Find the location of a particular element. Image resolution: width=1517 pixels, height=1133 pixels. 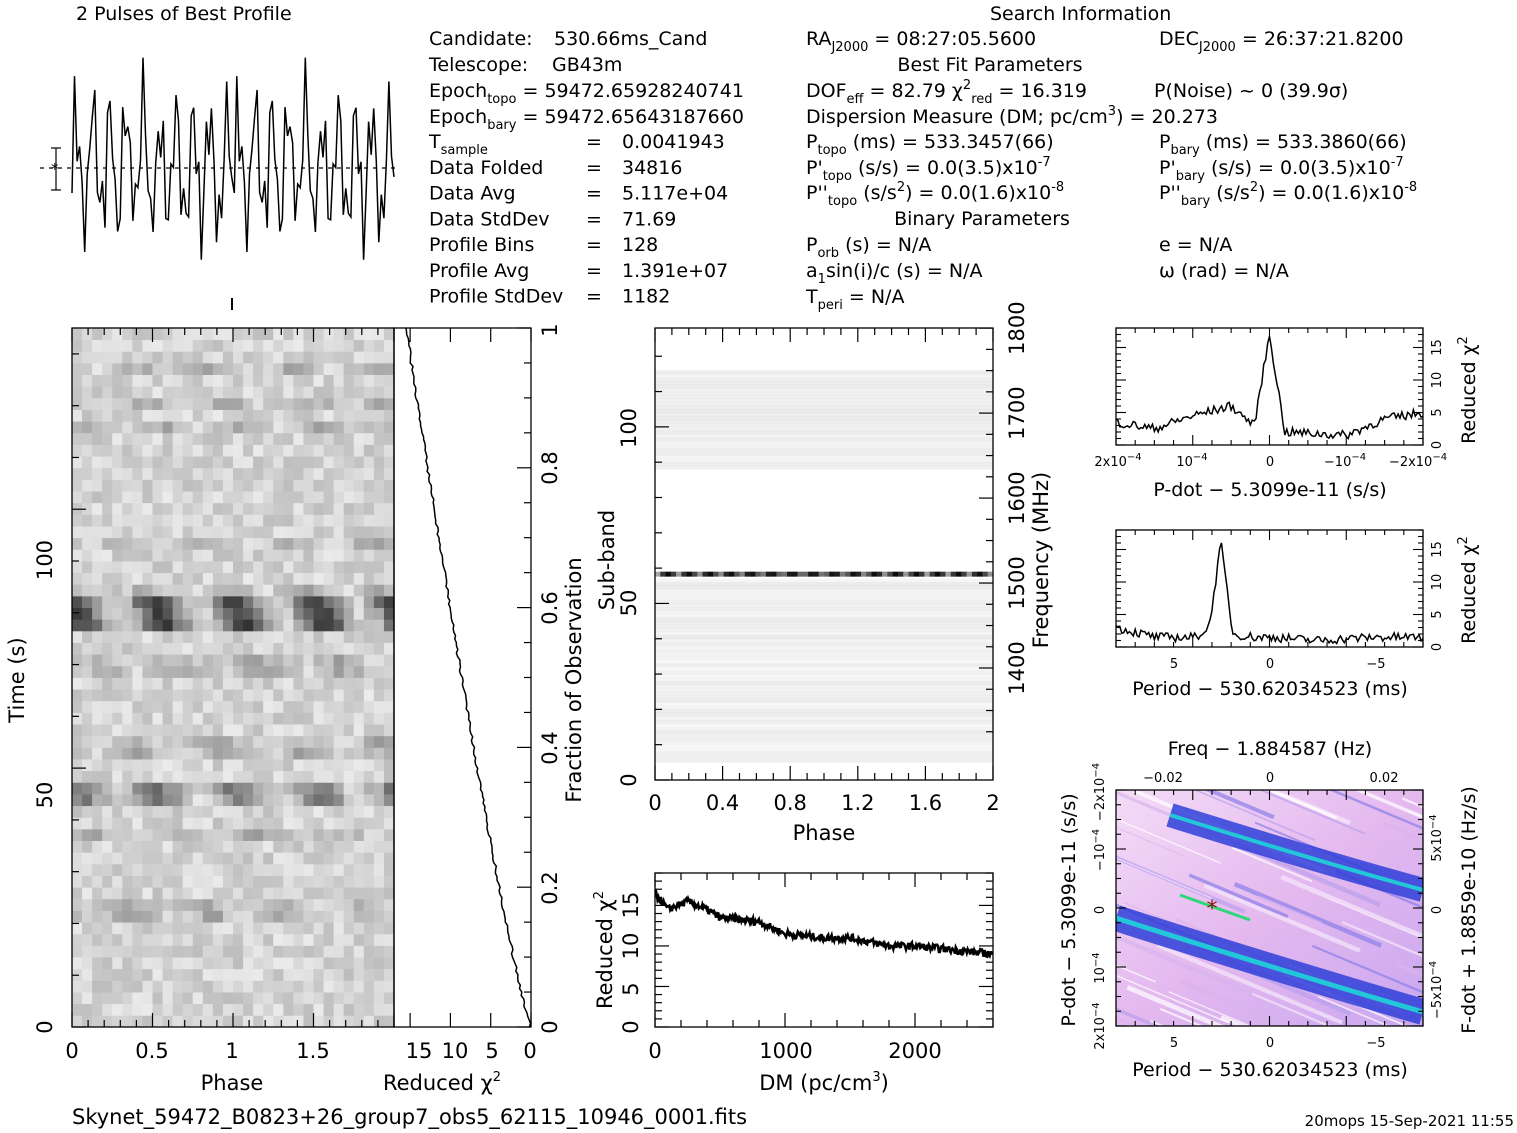

pdot-x-tick-b: 10−4 is located at coordinates (1191, 461).